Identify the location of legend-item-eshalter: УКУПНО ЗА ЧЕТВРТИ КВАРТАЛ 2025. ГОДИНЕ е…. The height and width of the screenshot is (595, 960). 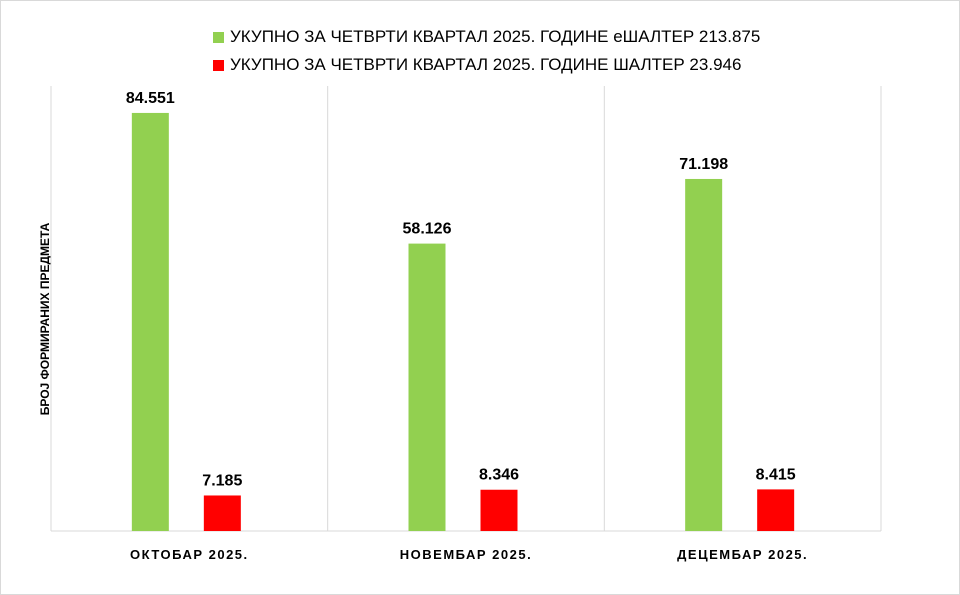
(486, 37).